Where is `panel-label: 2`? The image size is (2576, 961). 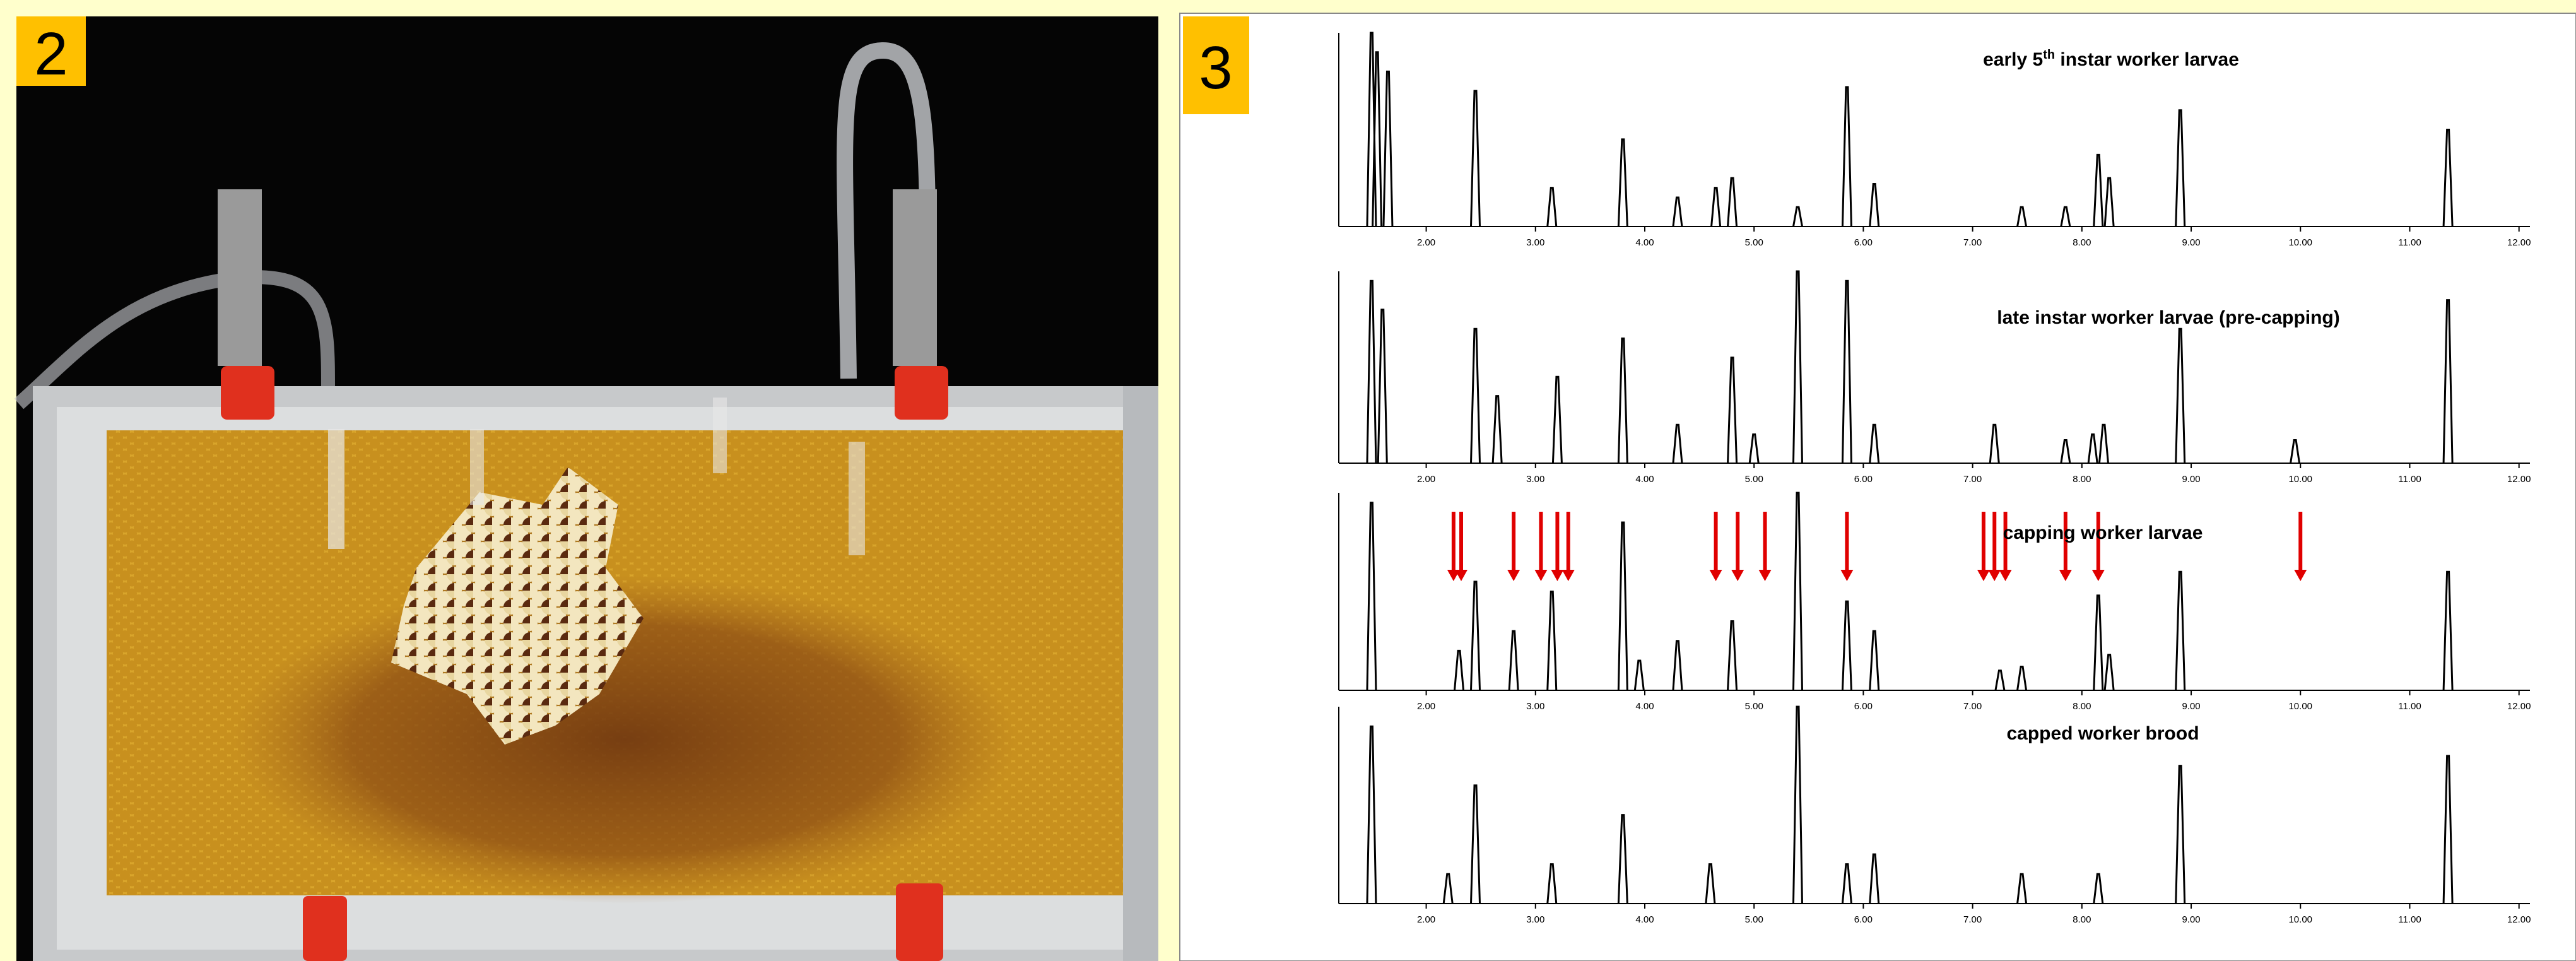 panel-label: 2 is located at coordinates (51, 54).